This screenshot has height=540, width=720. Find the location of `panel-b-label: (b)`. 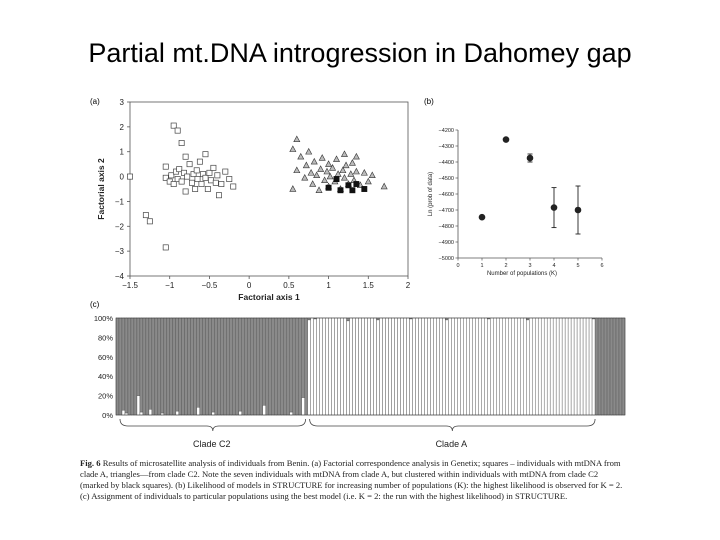

panel-b-label: (b) is located at coordinates (429, 101).